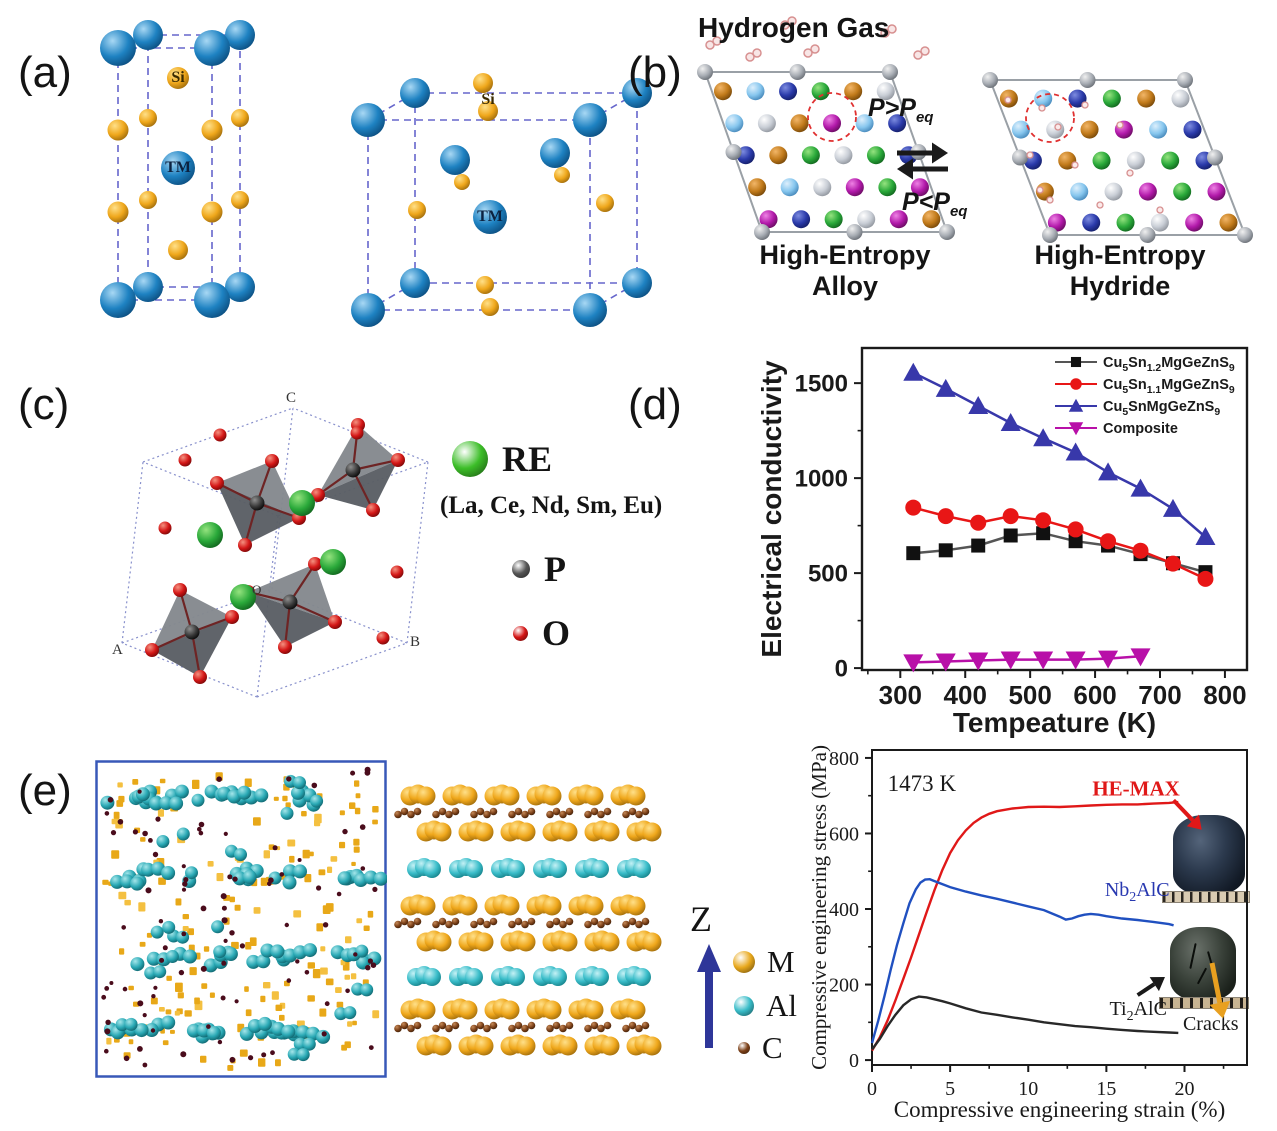 The image size is (1277, 1131). What do you see at coordinates (744, 962) in the screenshot?
I see `m-atom-icon` at bounding box center [744, 962].